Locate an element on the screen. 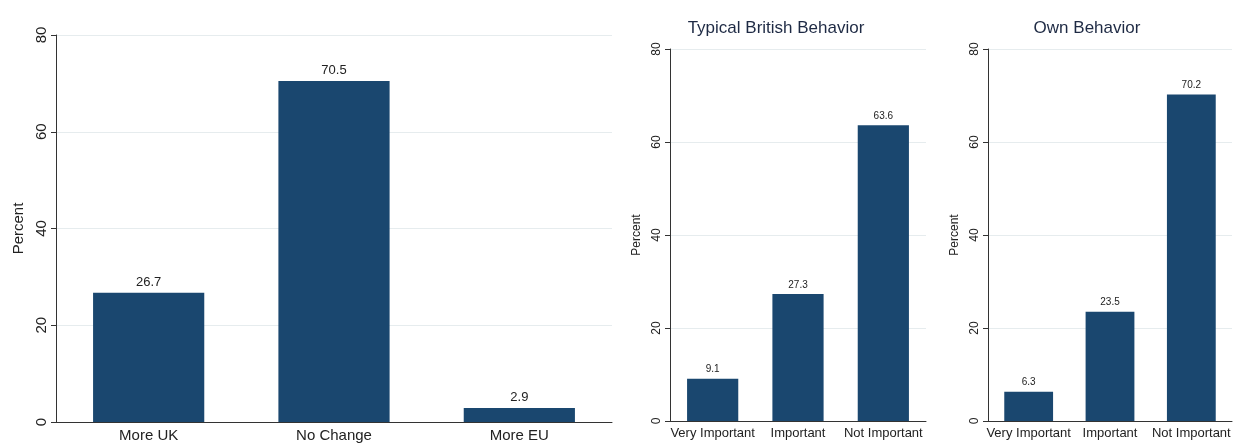 The width and height of the screenshot is (1238, 444). data-label: 2.9 is located at coordinates (519, 396).